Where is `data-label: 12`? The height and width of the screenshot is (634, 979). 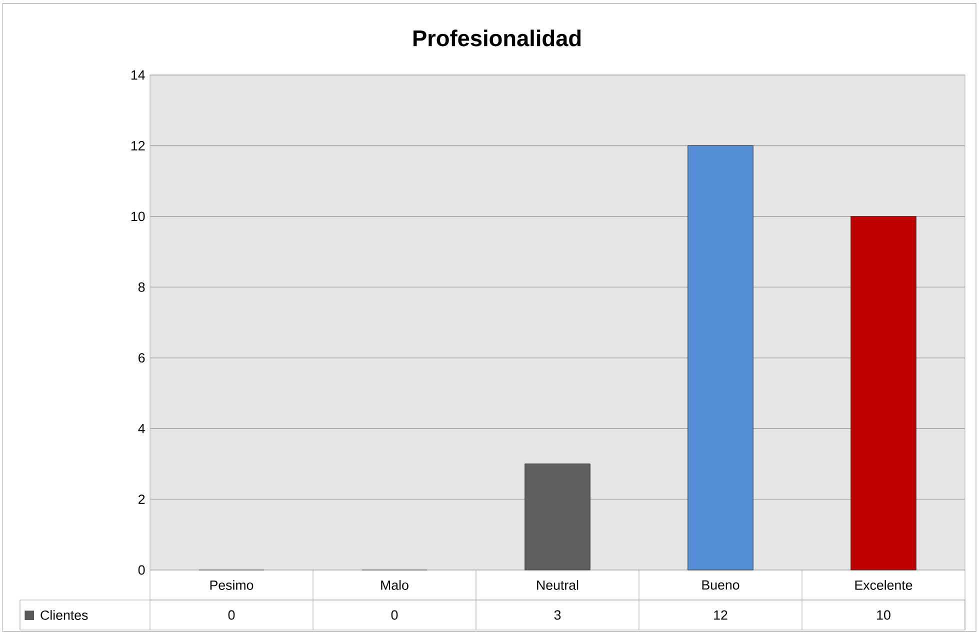
data-label: 12 is located at coordinates (721, 615).